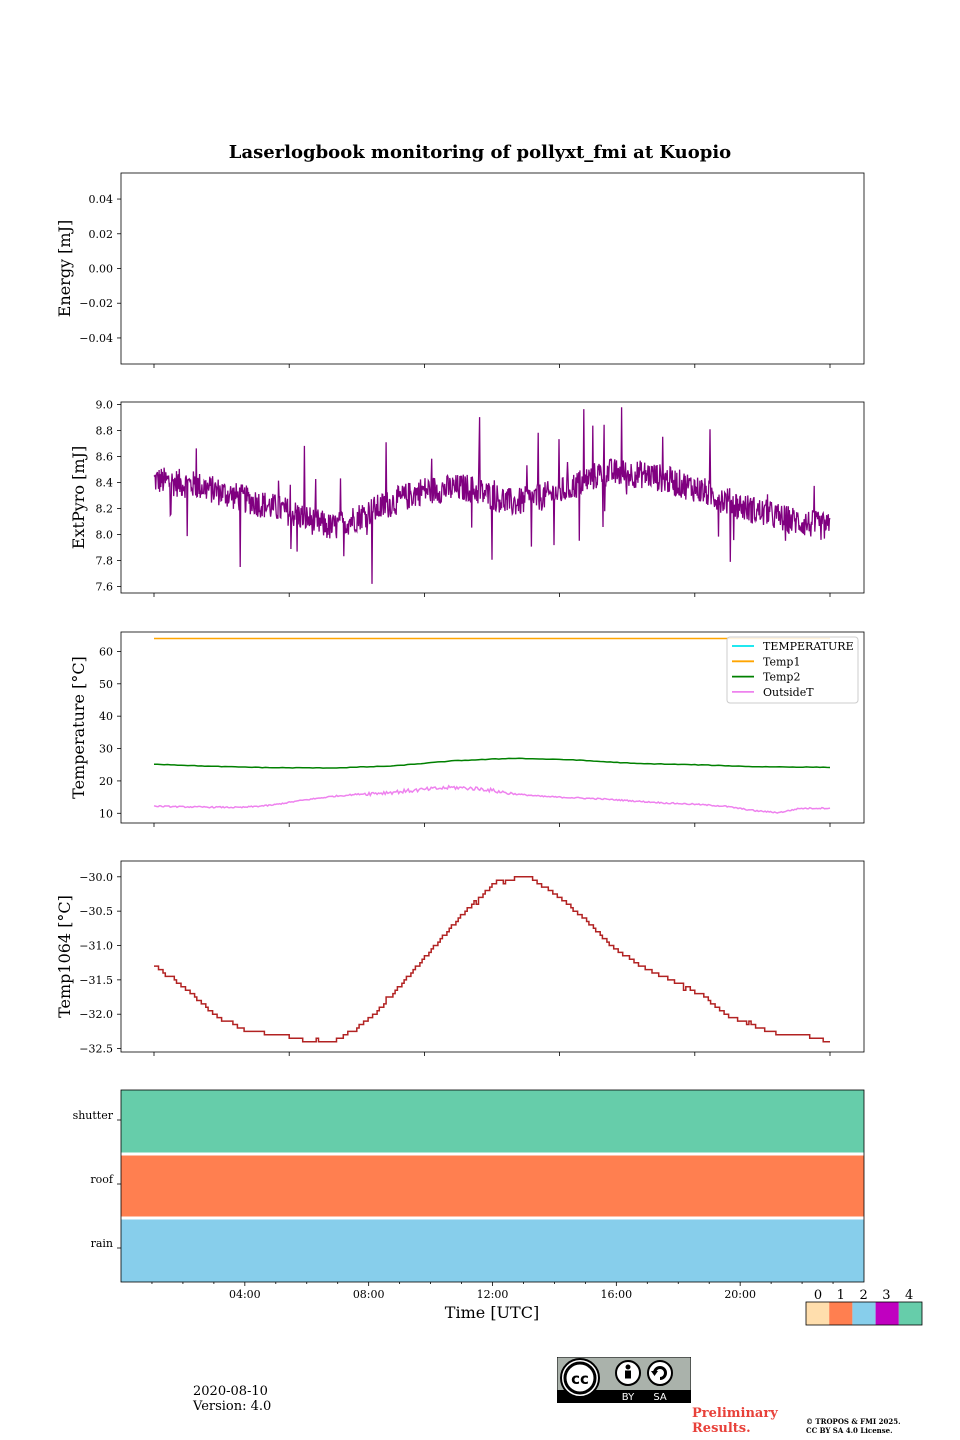 The height and width of the screenshot is (1440, 960). I want to click on legend: TEMPERATURE Temp1 Temp2 OutsideT, so click(792, 670).